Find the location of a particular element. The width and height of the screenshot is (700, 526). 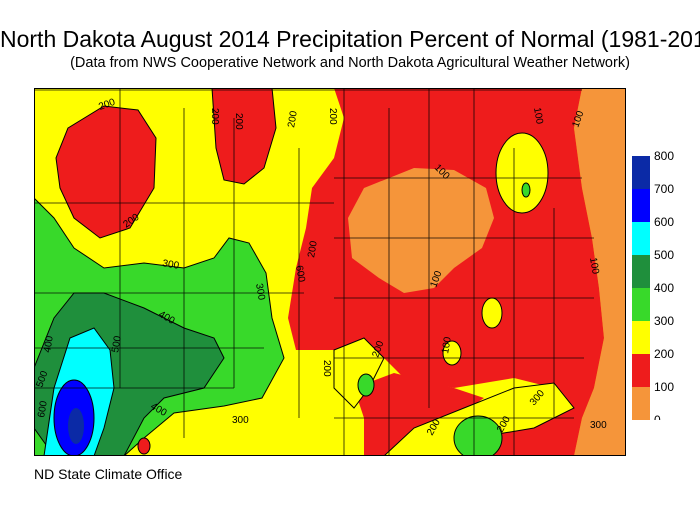

credit-label: ND State Climate Office is located at coordinates (108, 474).